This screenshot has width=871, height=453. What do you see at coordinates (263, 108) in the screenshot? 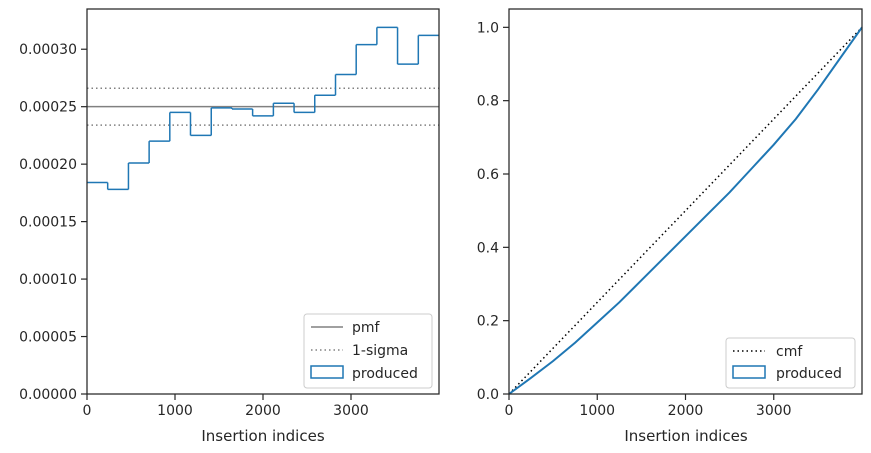
I see `left-histogram` at bounding box center [263, 108].